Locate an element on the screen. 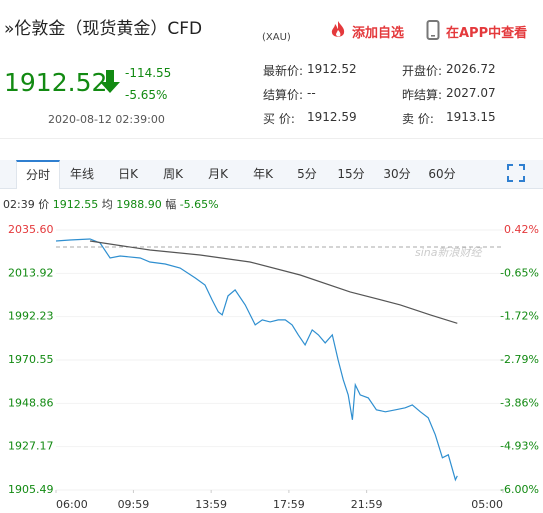  info-label: 买 价: is located at coordinates (279, 119).